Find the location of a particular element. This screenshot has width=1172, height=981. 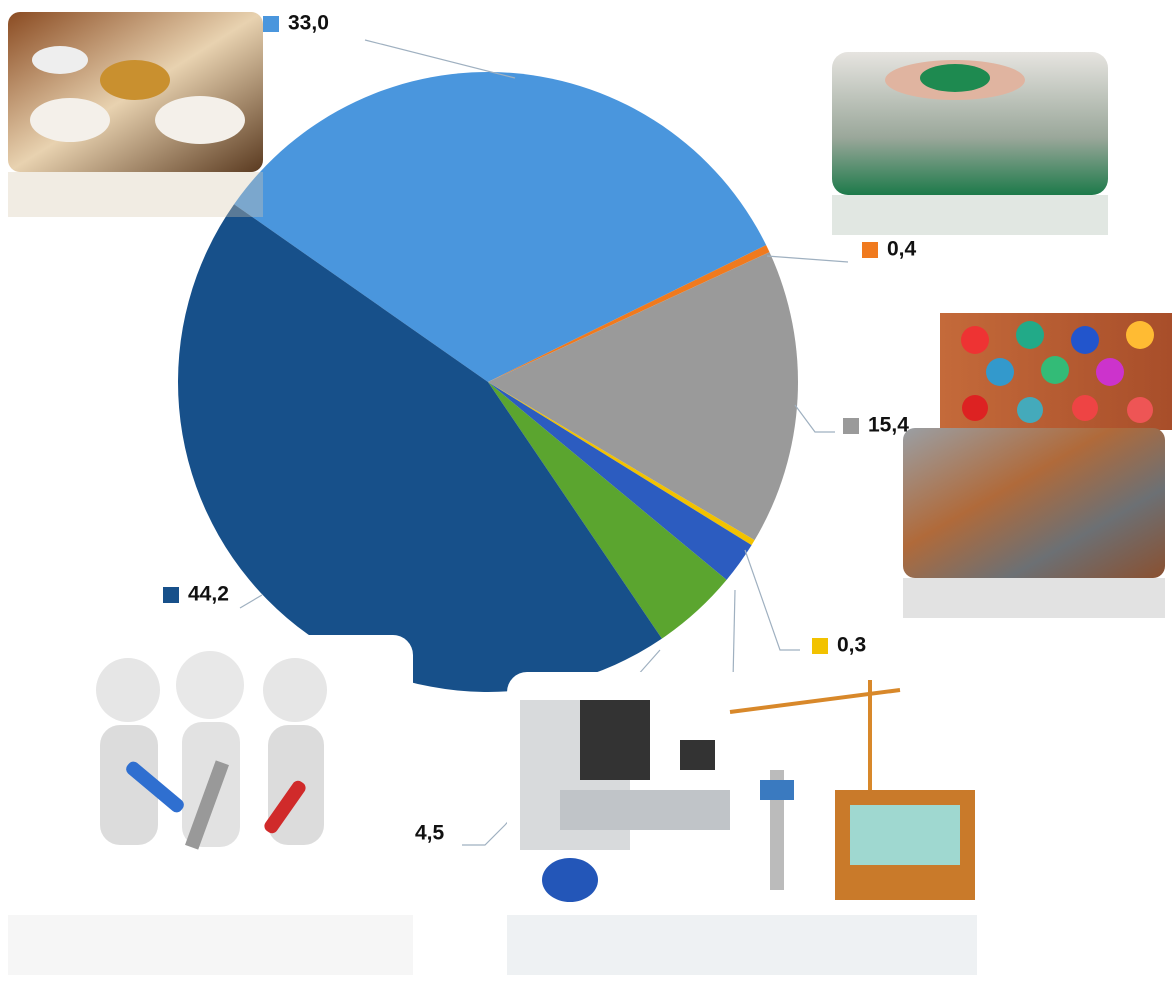

food-picture is located at coordinates (135, 114).